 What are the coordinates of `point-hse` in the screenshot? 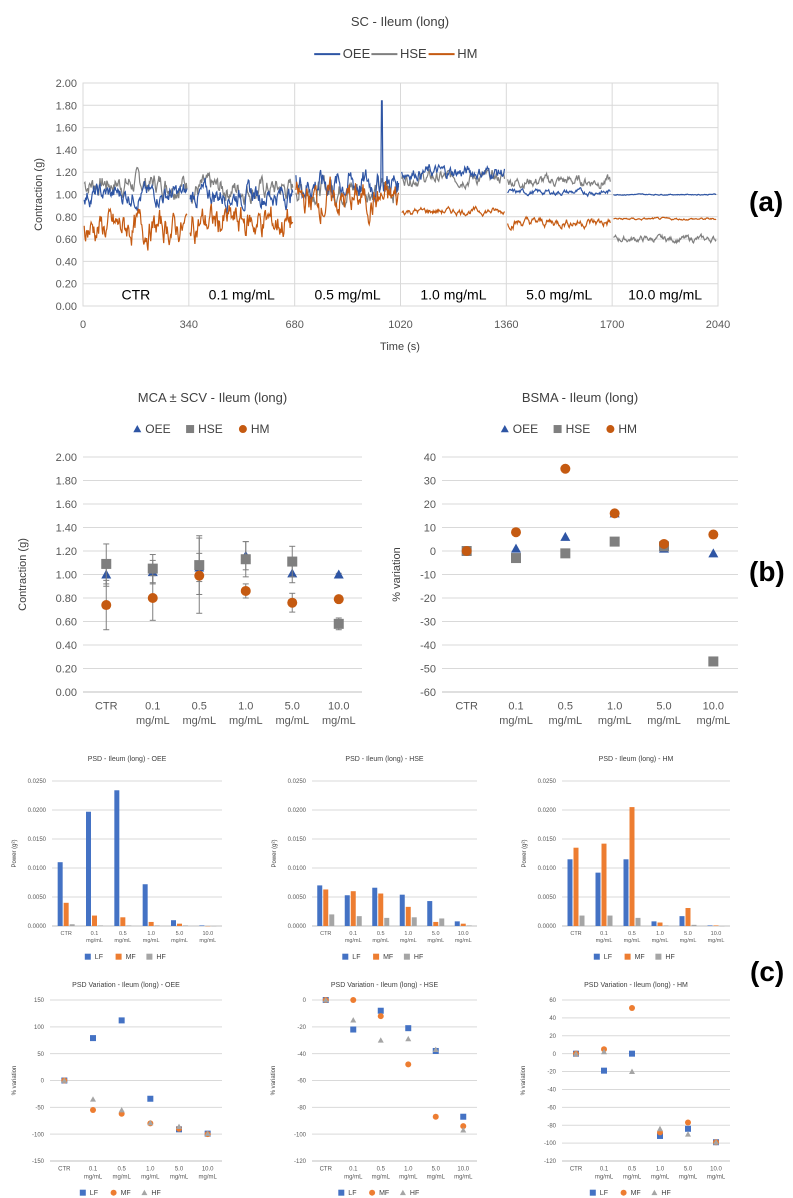 It's located at (713, 661).